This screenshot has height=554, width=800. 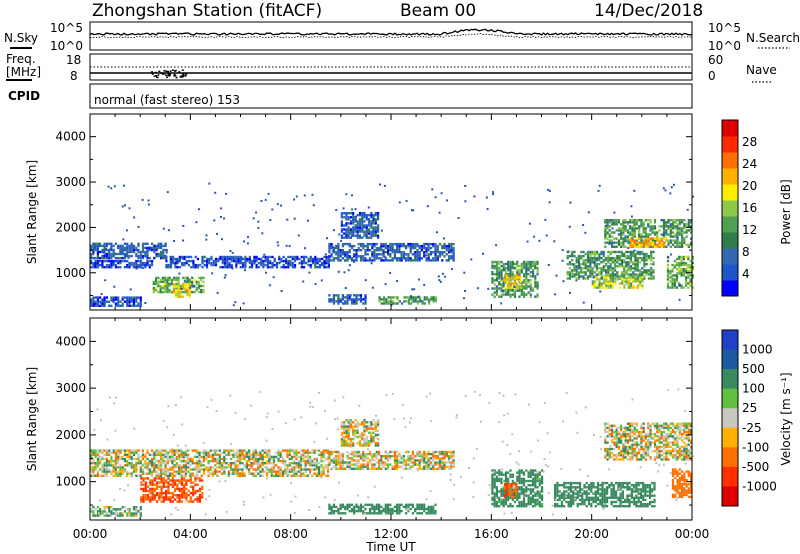 I want to click on freq-label-1: Freq., so click(x=21, y=59).